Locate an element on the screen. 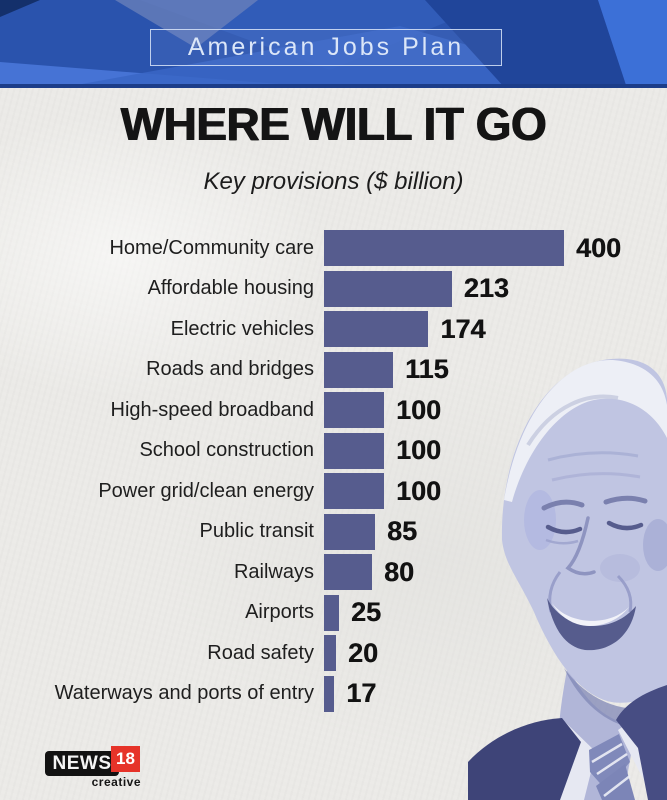 This screenshot has height=800, width=667. bar-value: 17 is located at coordinates (361, 693).